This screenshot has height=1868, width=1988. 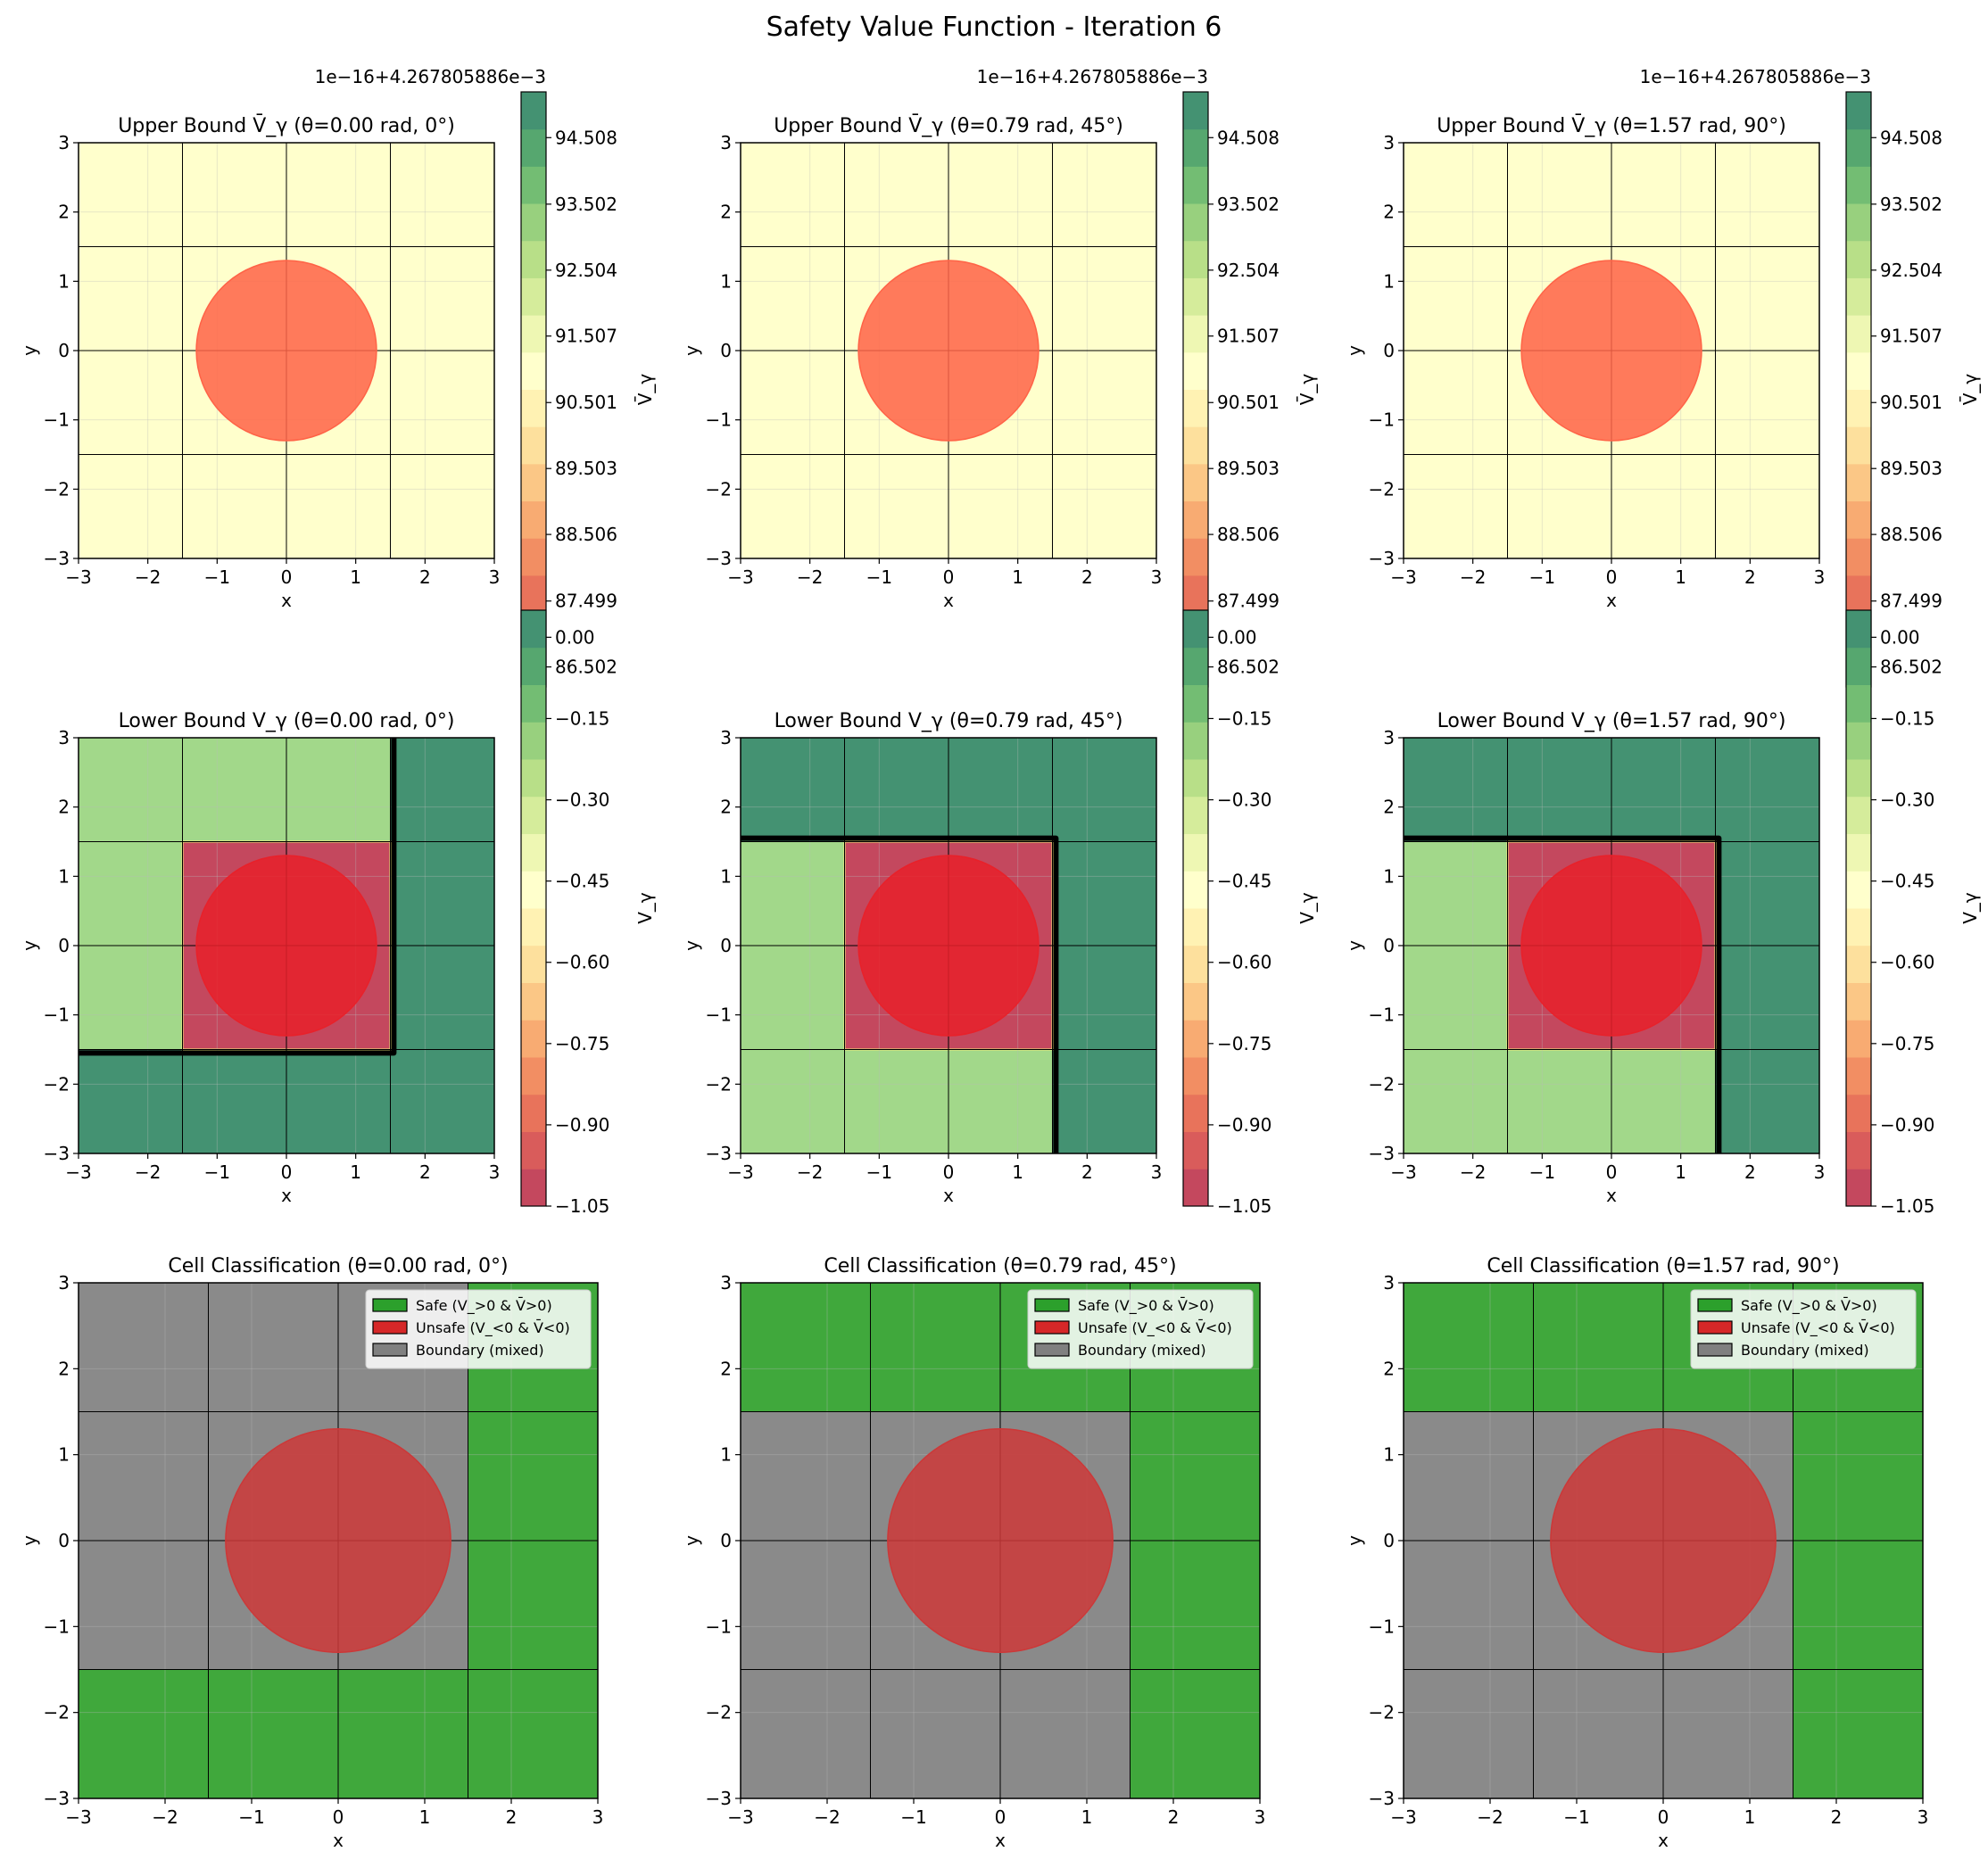 What do you see at coordinates (1803, 1329) in the screenshot?
I see `legend-box` at bounding box center [1803, 1329].